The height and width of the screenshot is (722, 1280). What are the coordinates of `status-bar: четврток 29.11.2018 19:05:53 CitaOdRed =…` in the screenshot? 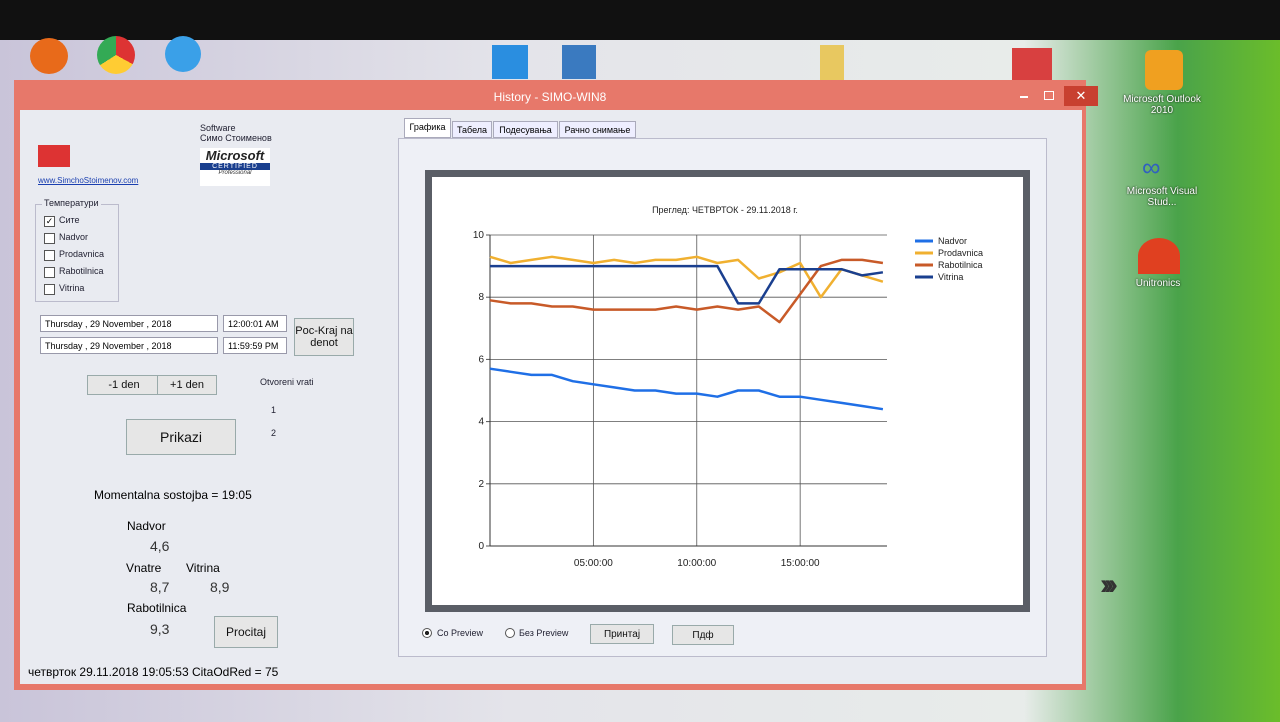 It's located at (153, 672).